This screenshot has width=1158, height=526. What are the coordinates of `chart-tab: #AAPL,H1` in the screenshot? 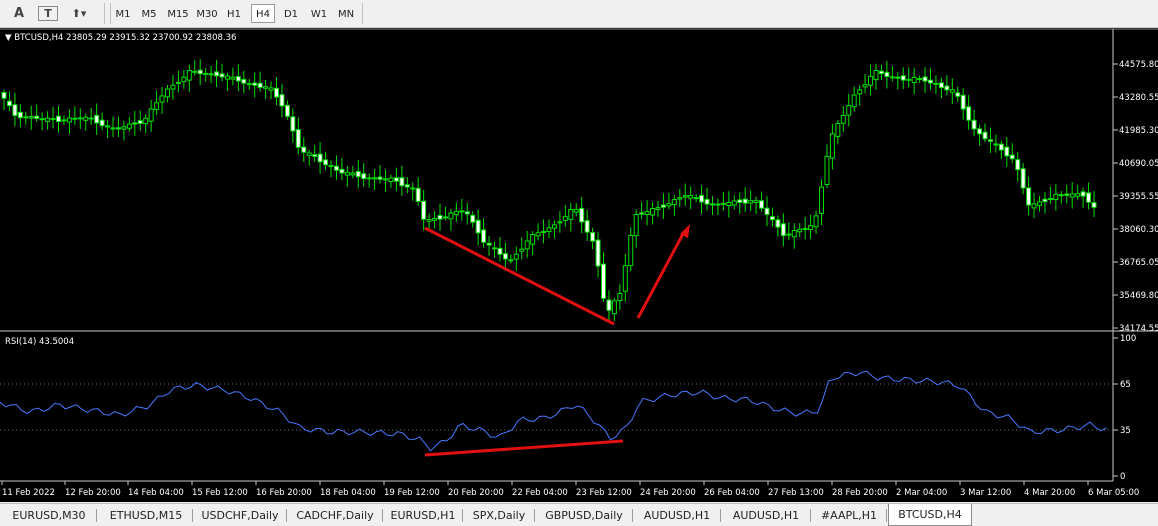 It's located at (849, 515).